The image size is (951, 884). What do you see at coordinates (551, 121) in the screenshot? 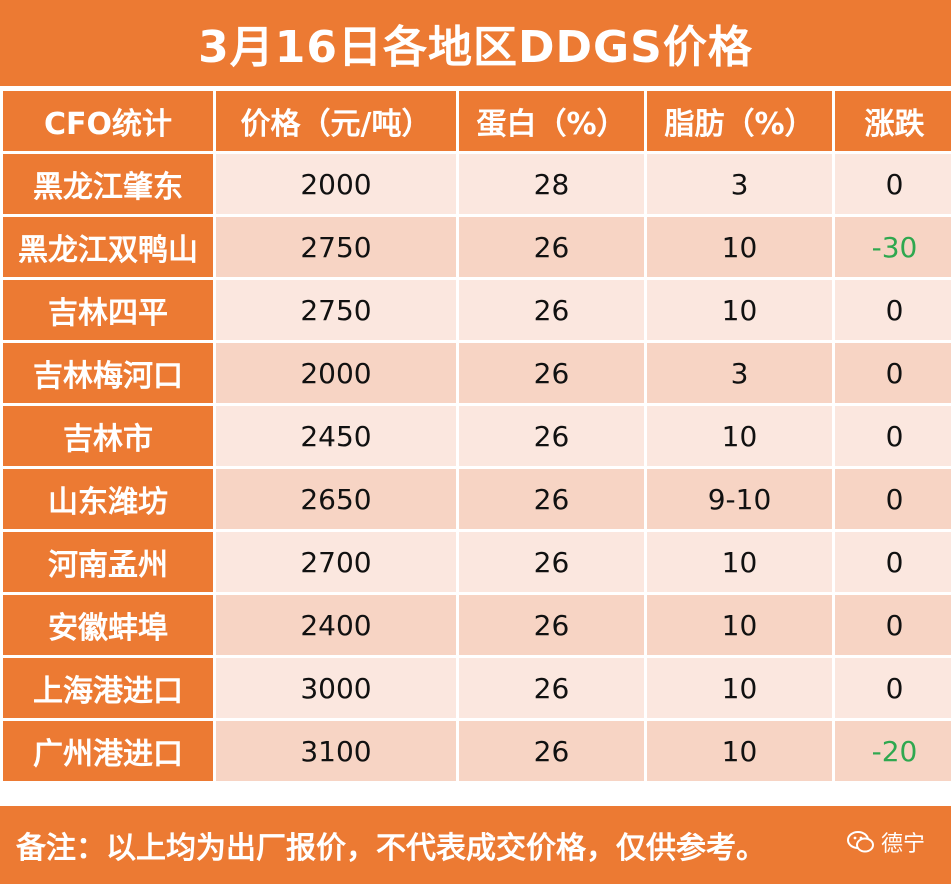
I see `header-protein: 蛋白（%）` at bounding box center [551, 121].